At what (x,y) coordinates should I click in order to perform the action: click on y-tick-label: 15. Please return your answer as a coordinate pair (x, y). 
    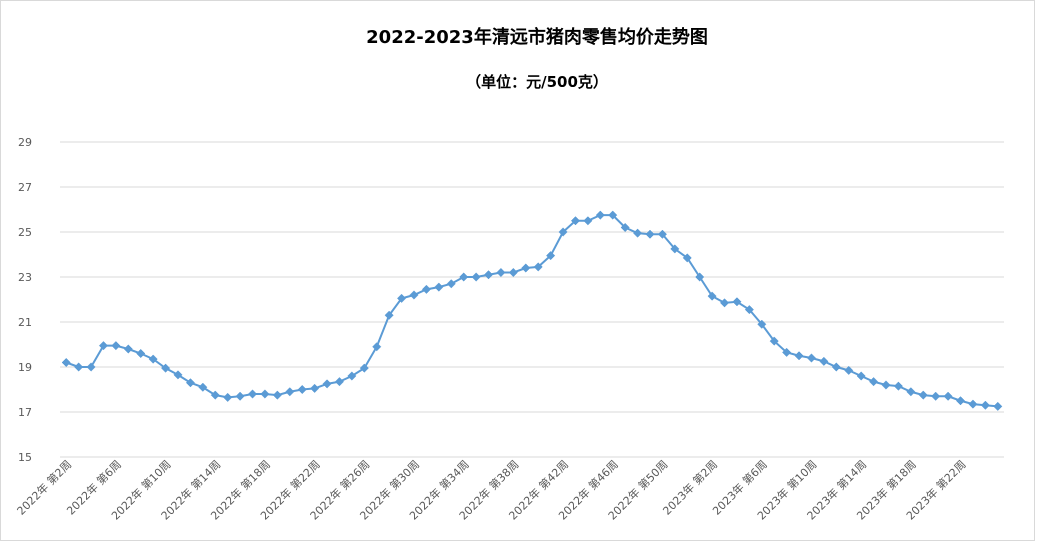
    Looking at the image, I should click on (25, 457).